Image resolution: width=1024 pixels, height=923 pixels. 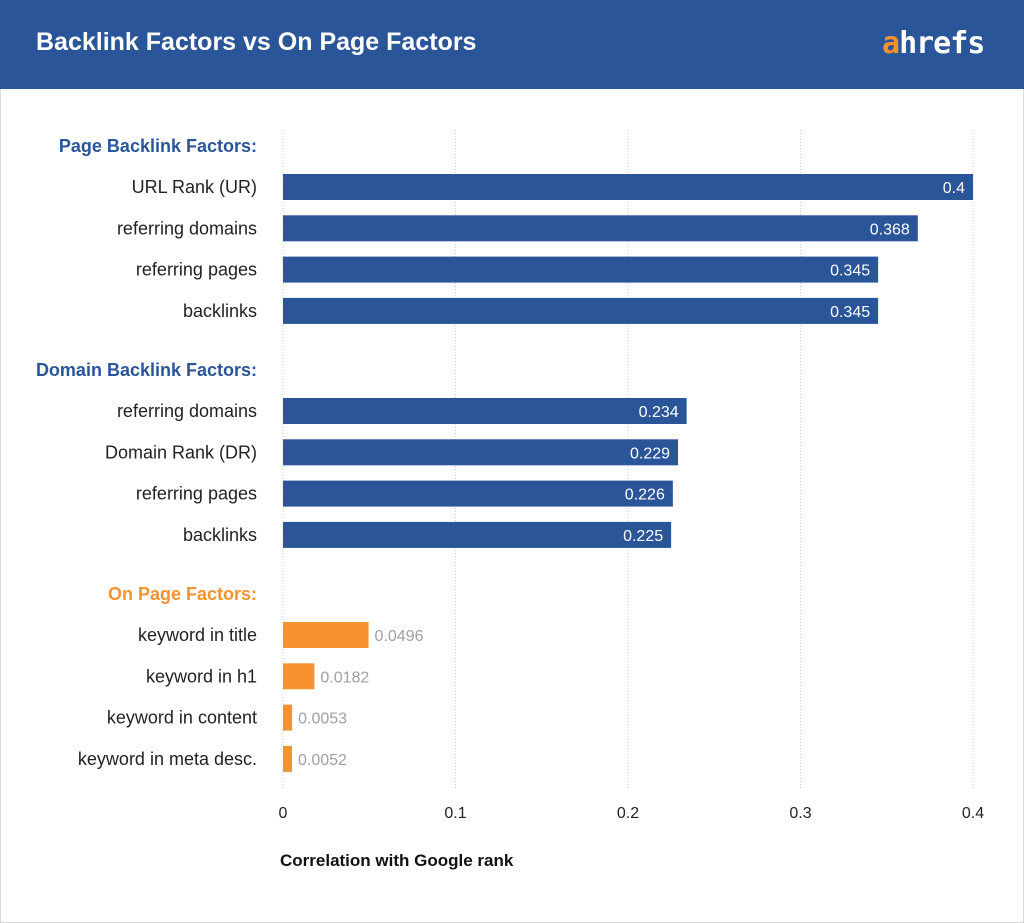 What do you see at coordinates (800, 813) in the screenshot?
I see `x-tick-label: 0.3` at bounding box center [800, 813].